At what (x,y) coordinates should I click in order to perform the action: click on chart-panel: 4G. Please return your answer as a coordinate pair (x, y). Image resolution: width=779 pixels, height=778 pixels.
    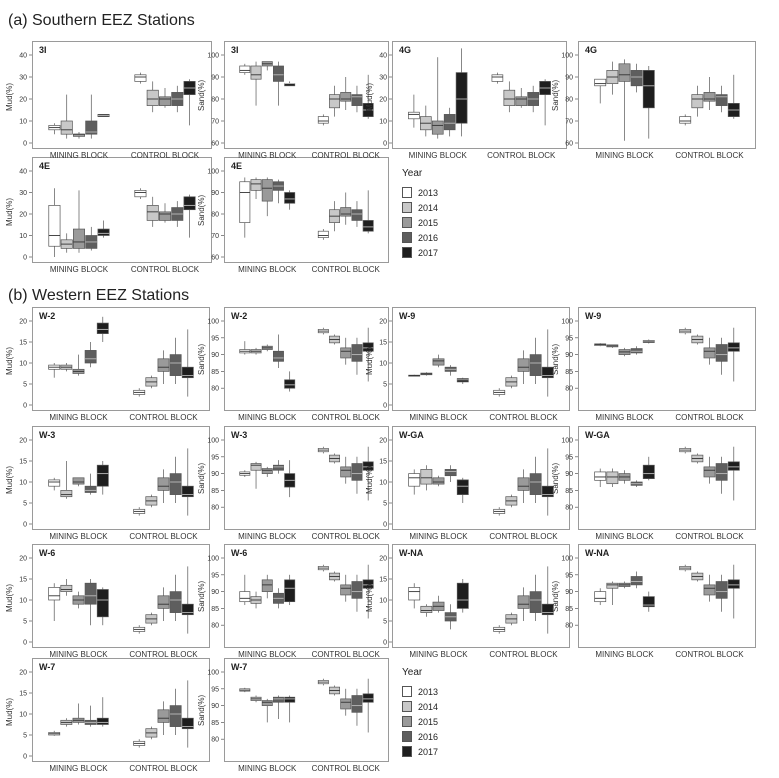
    Looking at the image, I should click on (667, 95).